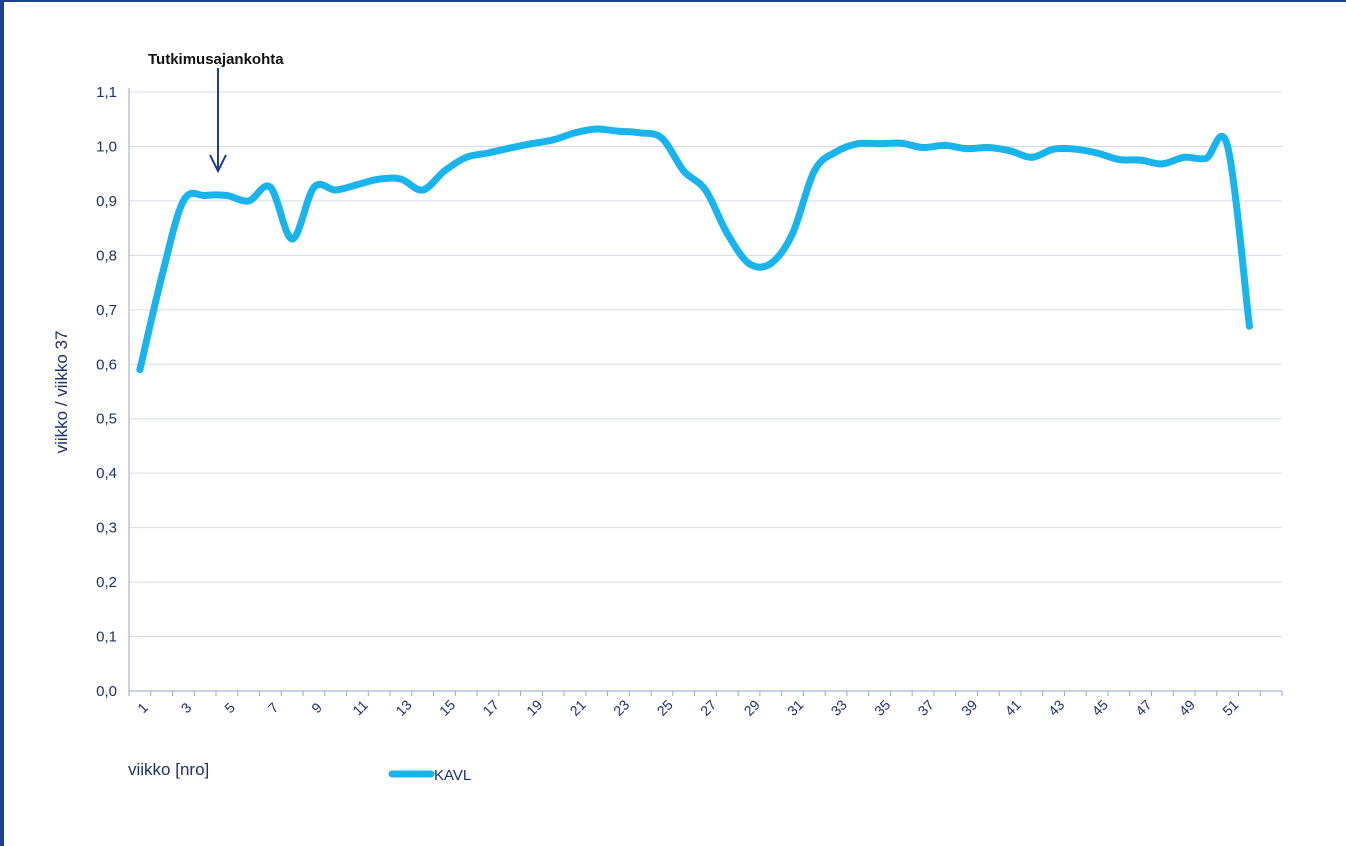 The height and width of the screenshot is (846, 1346). I want to click on x-tick-label: 1, so click(142, 707).